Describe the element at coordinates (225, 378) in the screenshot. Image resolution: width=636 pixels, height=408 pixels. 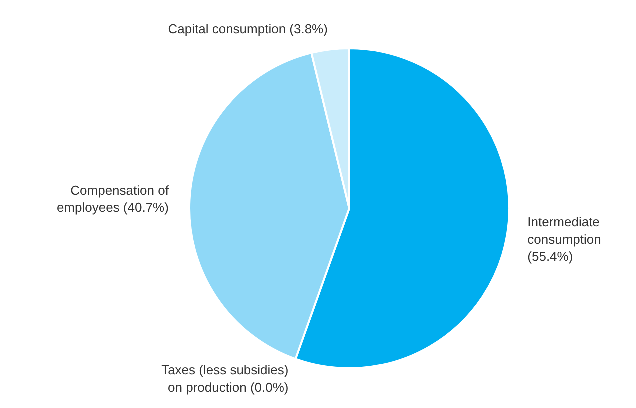
I see `category-label: Taxes (less subsidies) on production (0.0%)` at that location.